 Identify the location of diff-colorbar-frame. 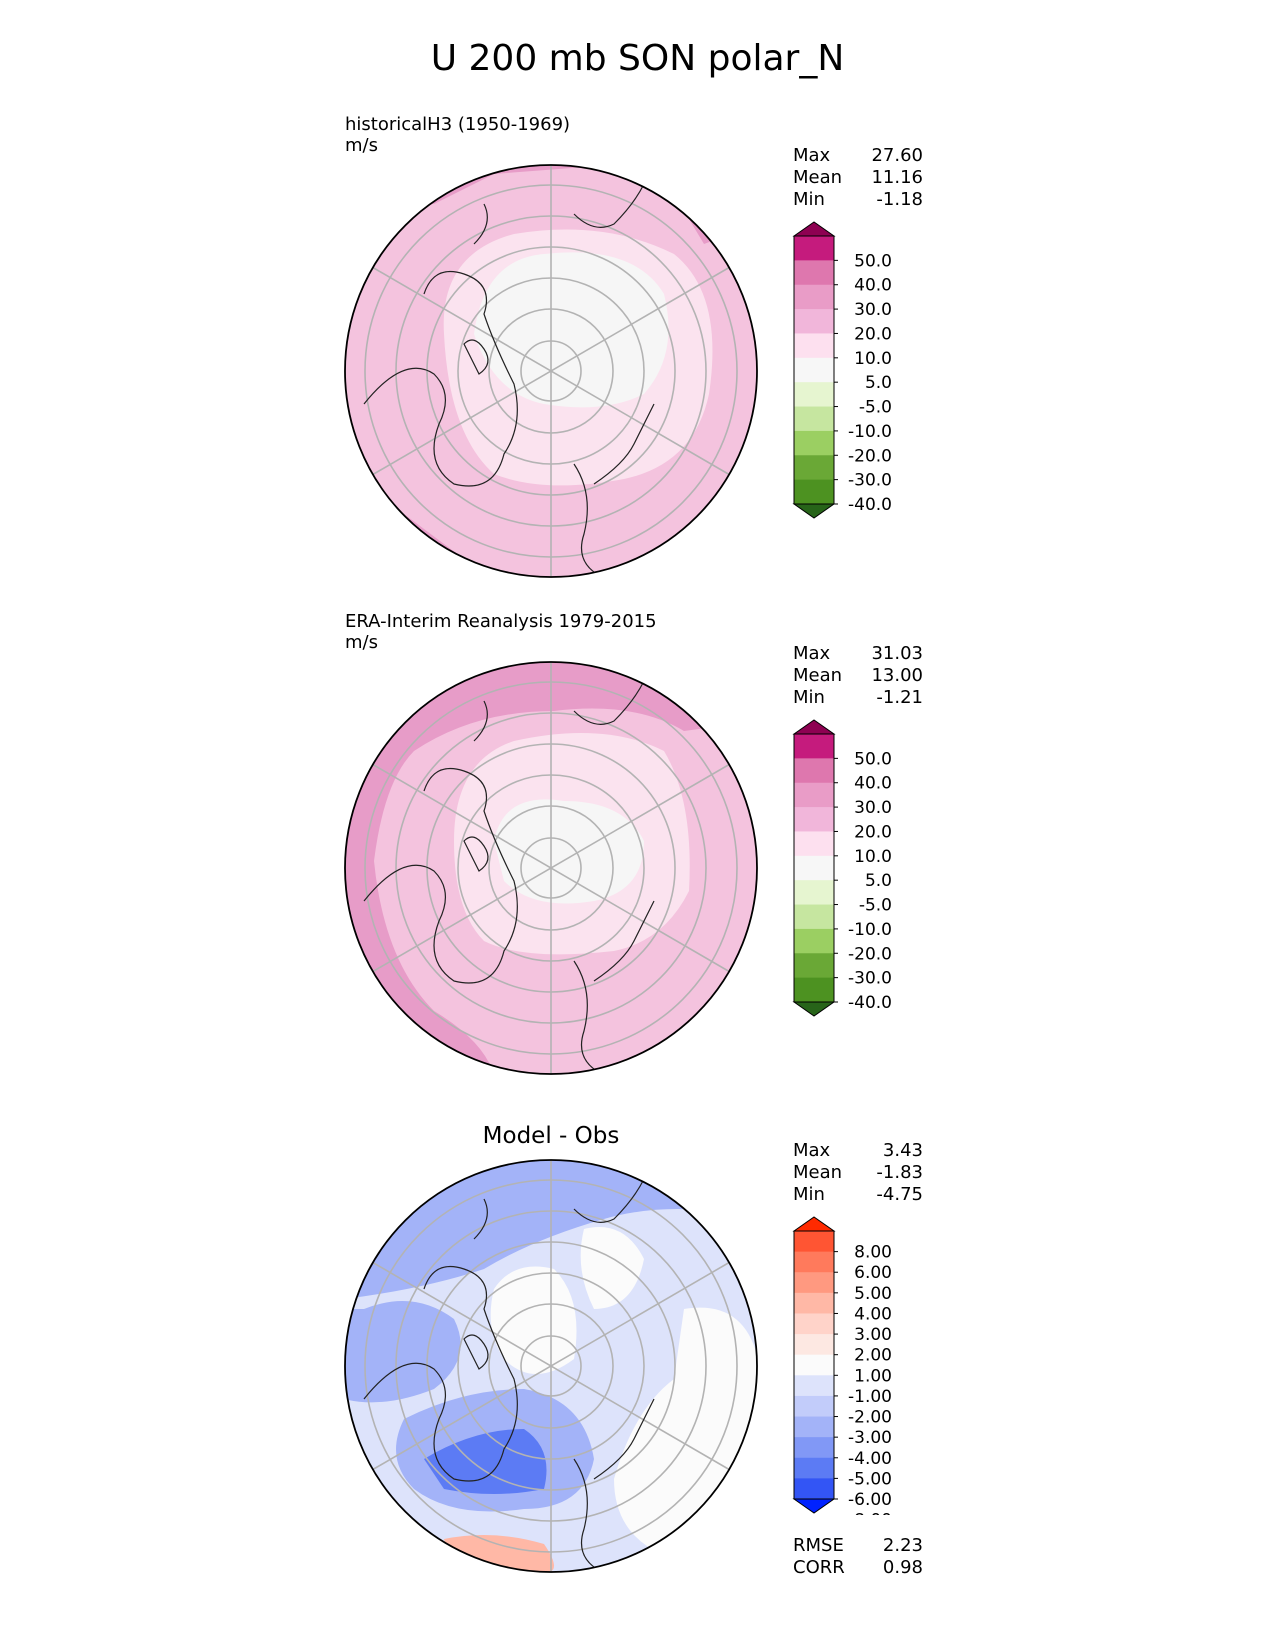
(814, 1365).